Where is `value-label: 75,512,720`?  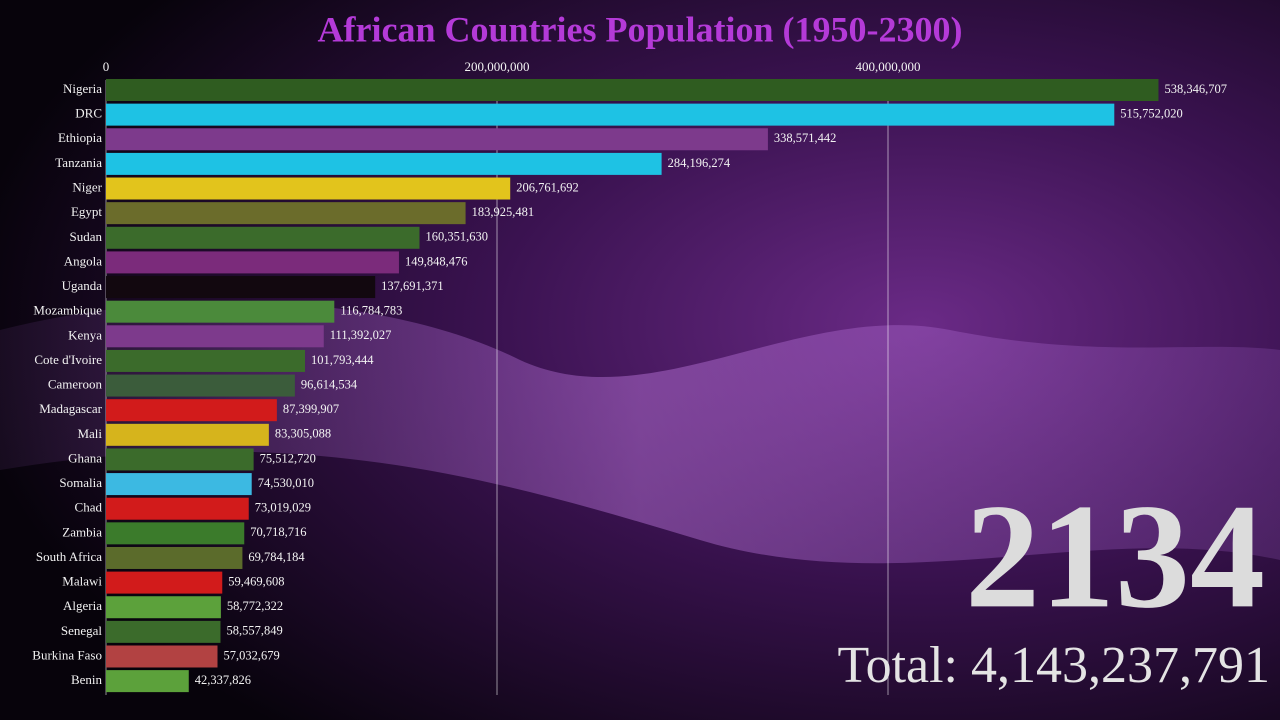 value-label: 75,512,720 is located at coordinates (288, 458).